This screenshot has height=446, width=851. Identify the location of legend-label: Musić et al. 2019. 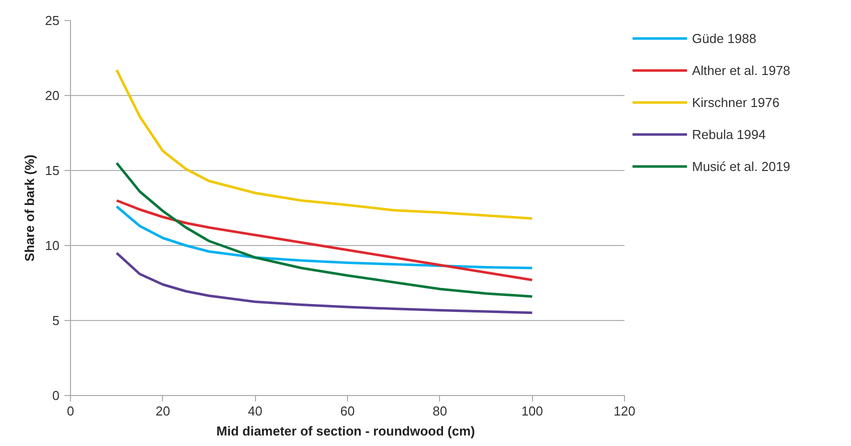
(741, 166).